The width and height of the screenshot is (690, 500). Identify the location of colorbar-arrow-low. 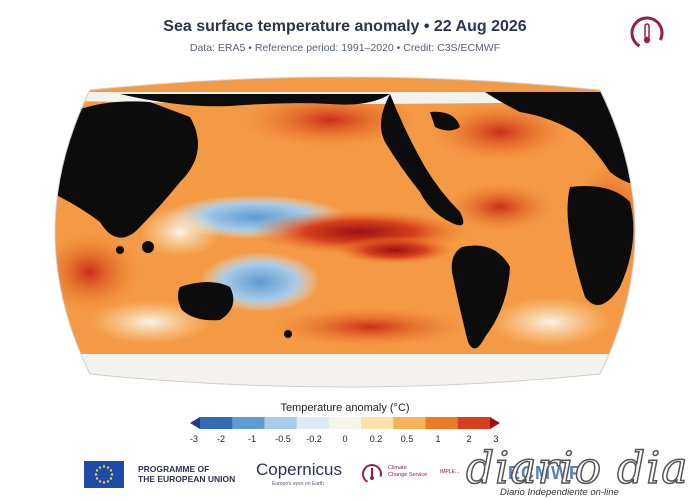
(195, 423).